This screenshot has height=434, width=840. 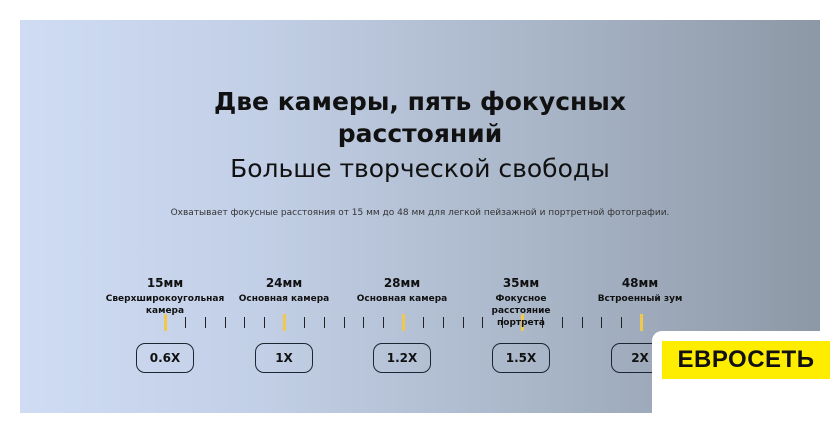 I want to click on headline-line2: расстояний, so click(x=420, y=133).